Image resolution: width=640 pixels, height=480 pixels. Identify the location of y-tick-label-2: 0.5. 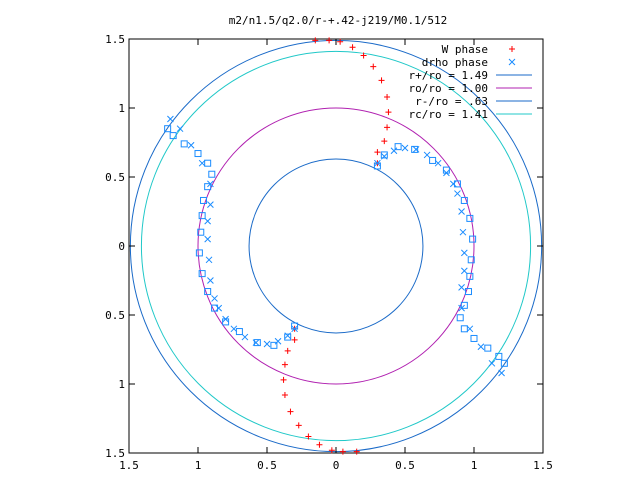
(115, 177).